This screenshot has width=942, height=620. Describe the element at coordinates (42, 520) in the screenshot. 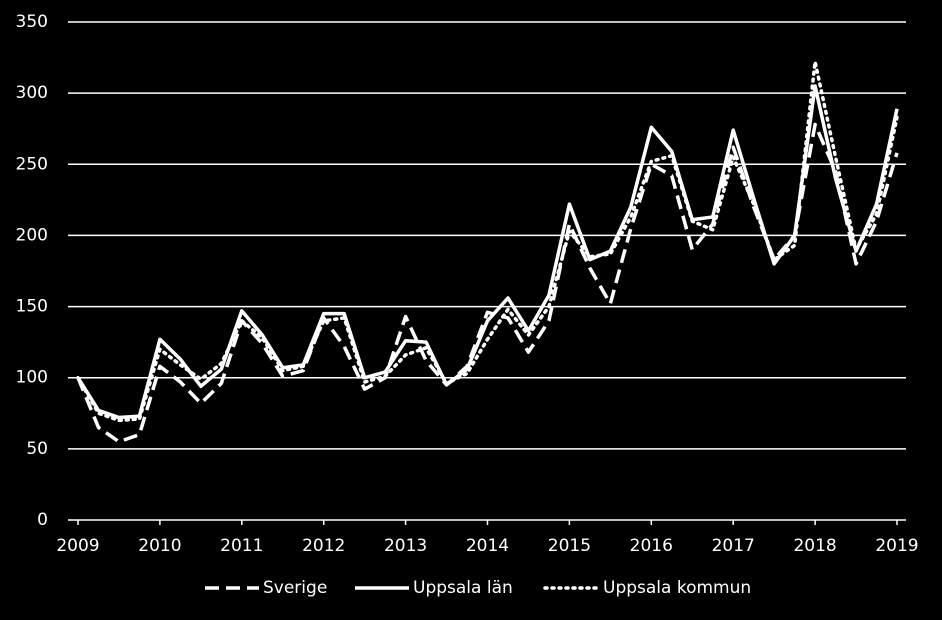

I see `y-tick-label: 0` at that location.